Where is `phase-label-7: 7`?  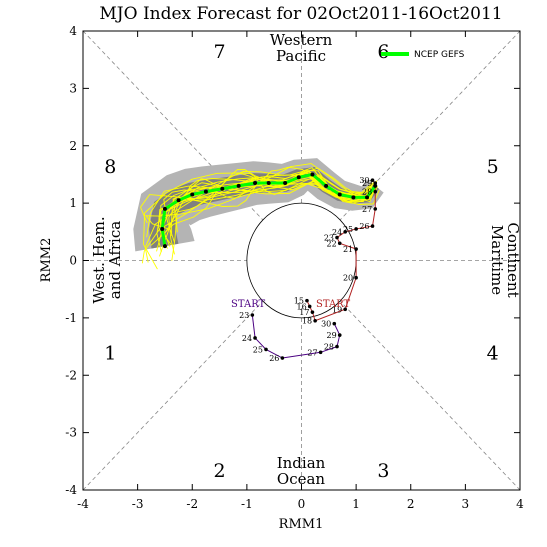
phase-label-7: 7 is located at coordinates (220, 52).